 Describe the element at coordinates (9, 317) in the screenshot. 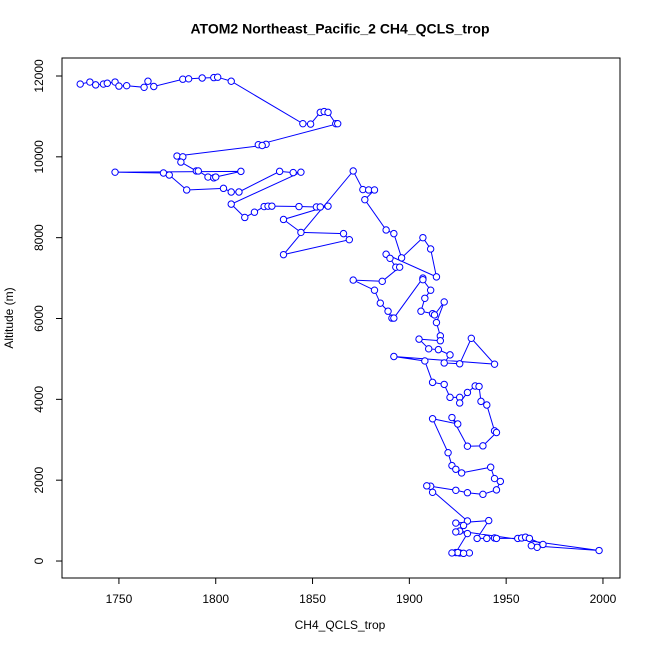

I see `y-axis-label: Altitude (m)` at that location.